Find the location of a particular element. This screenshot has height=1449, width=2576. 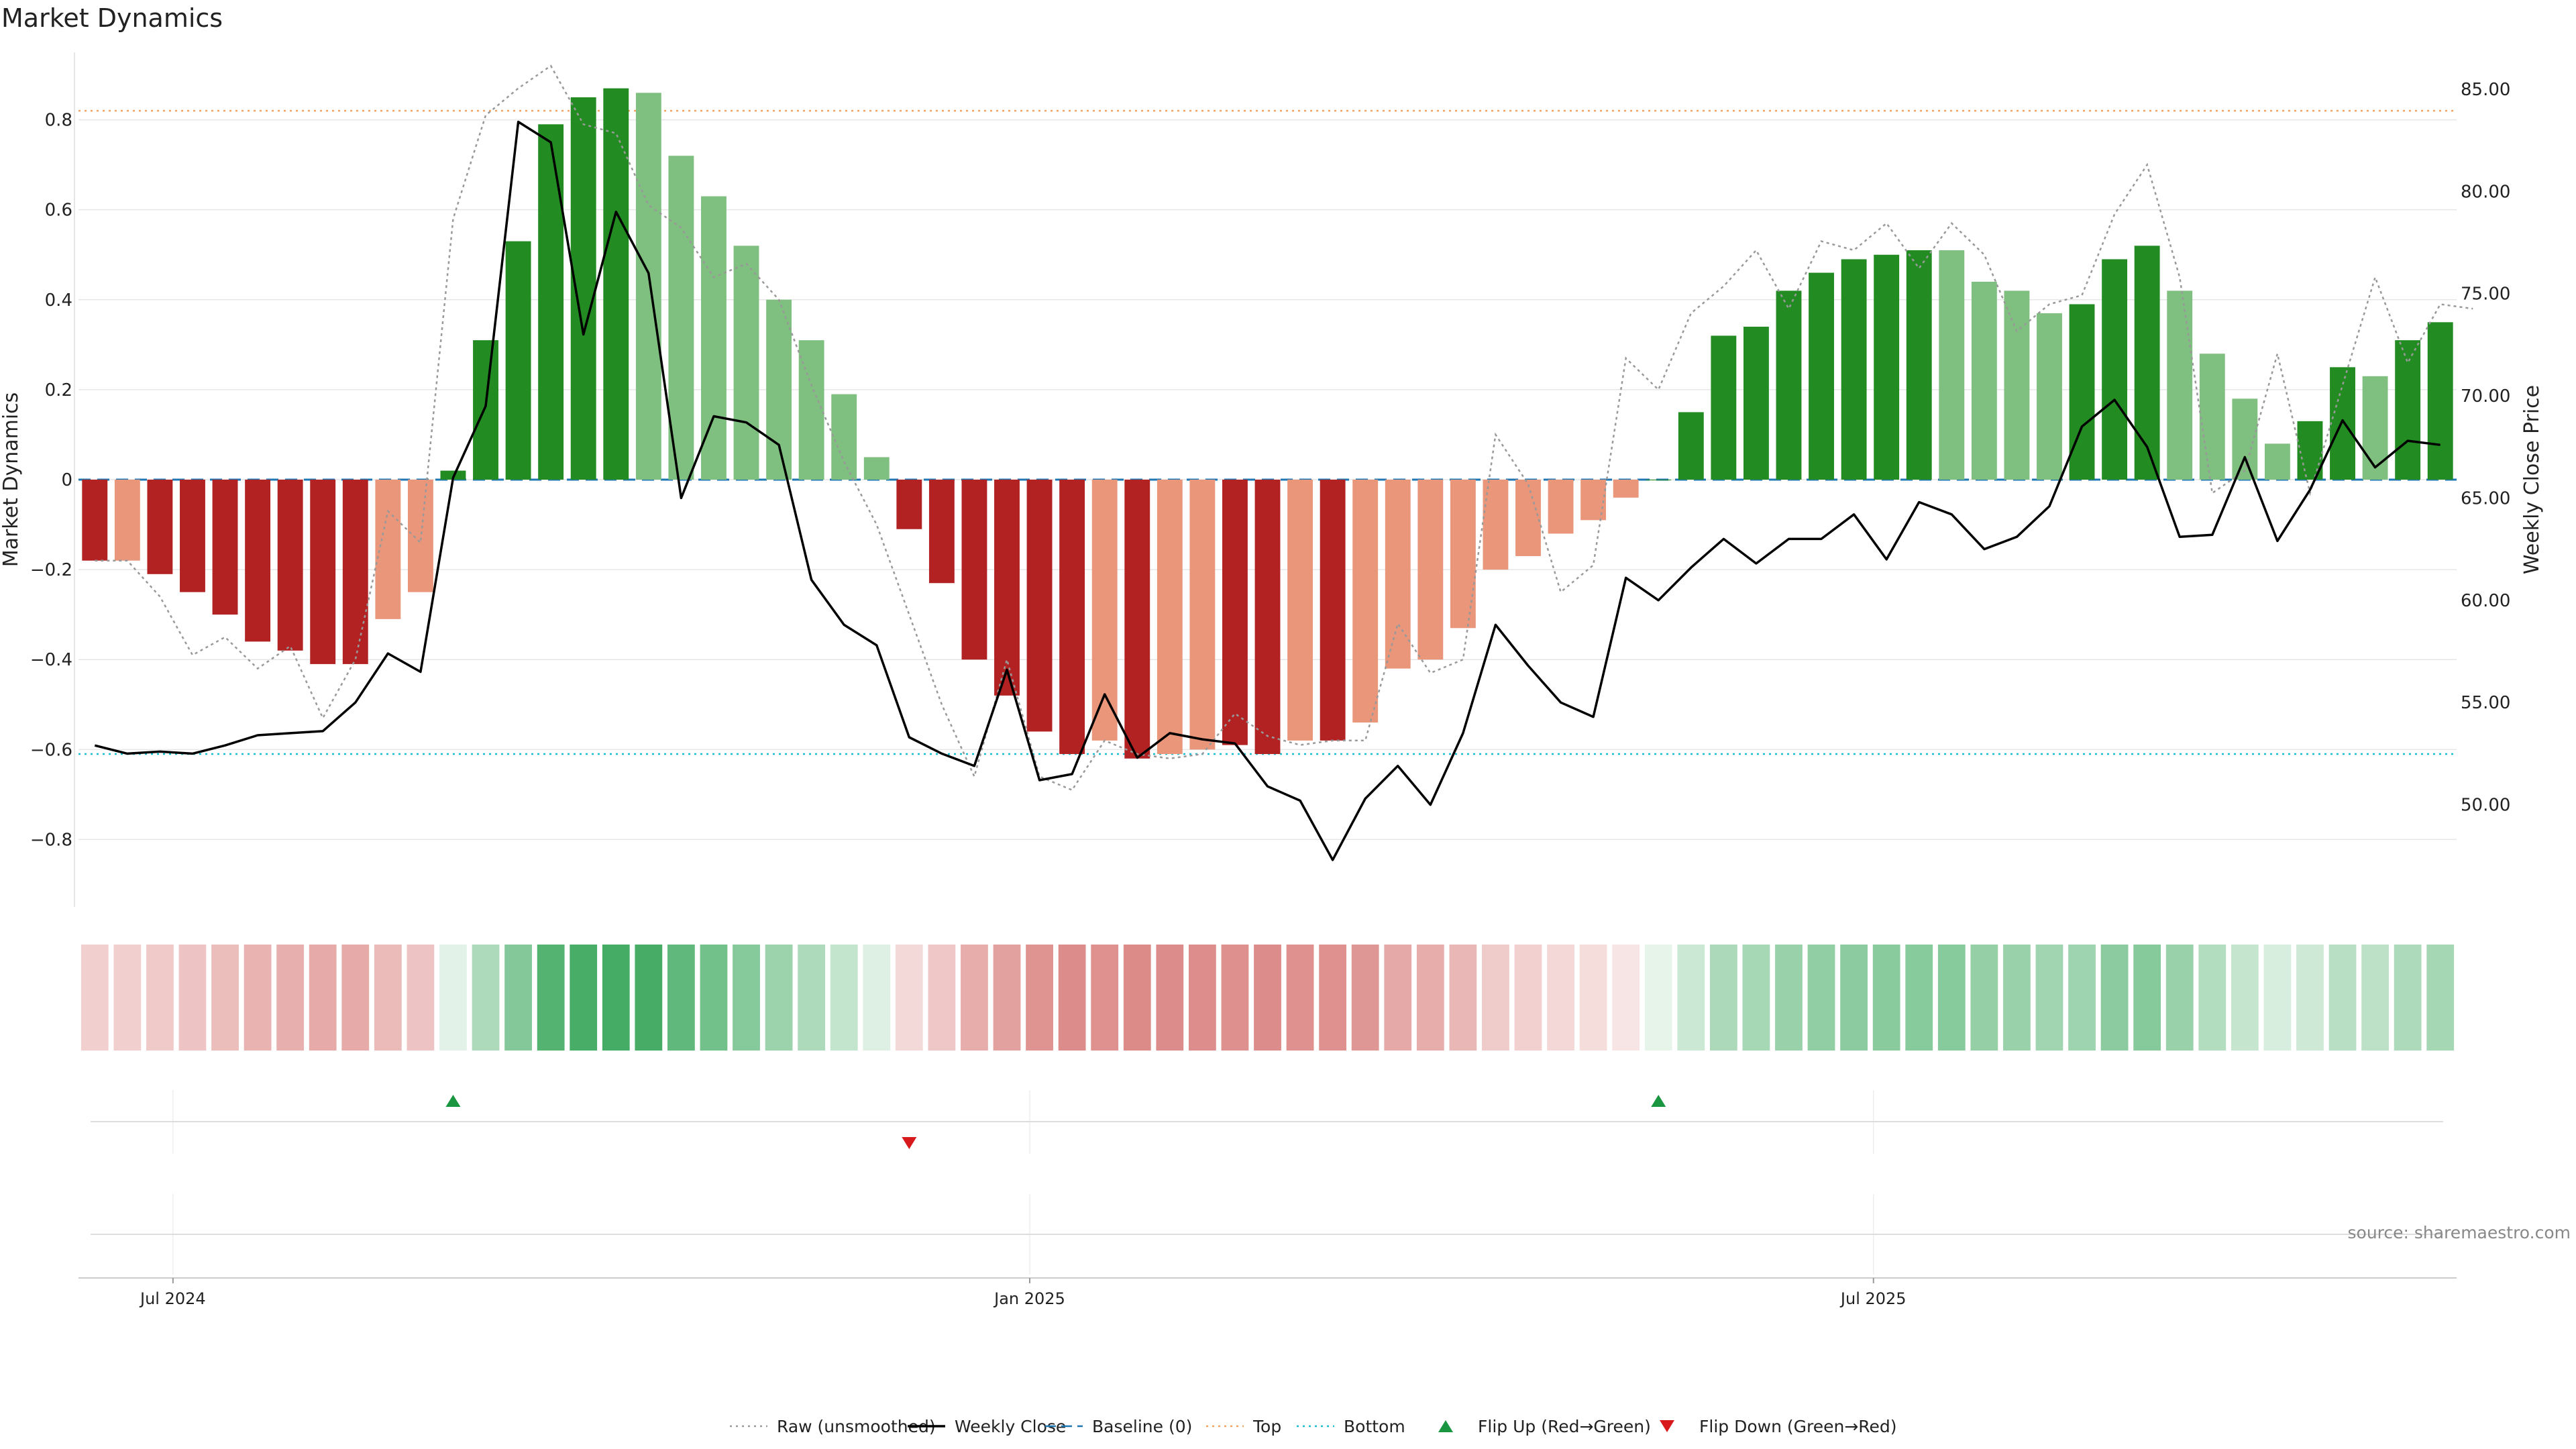

chart-title: Market Dynamics is located at coordinates (112, 18).